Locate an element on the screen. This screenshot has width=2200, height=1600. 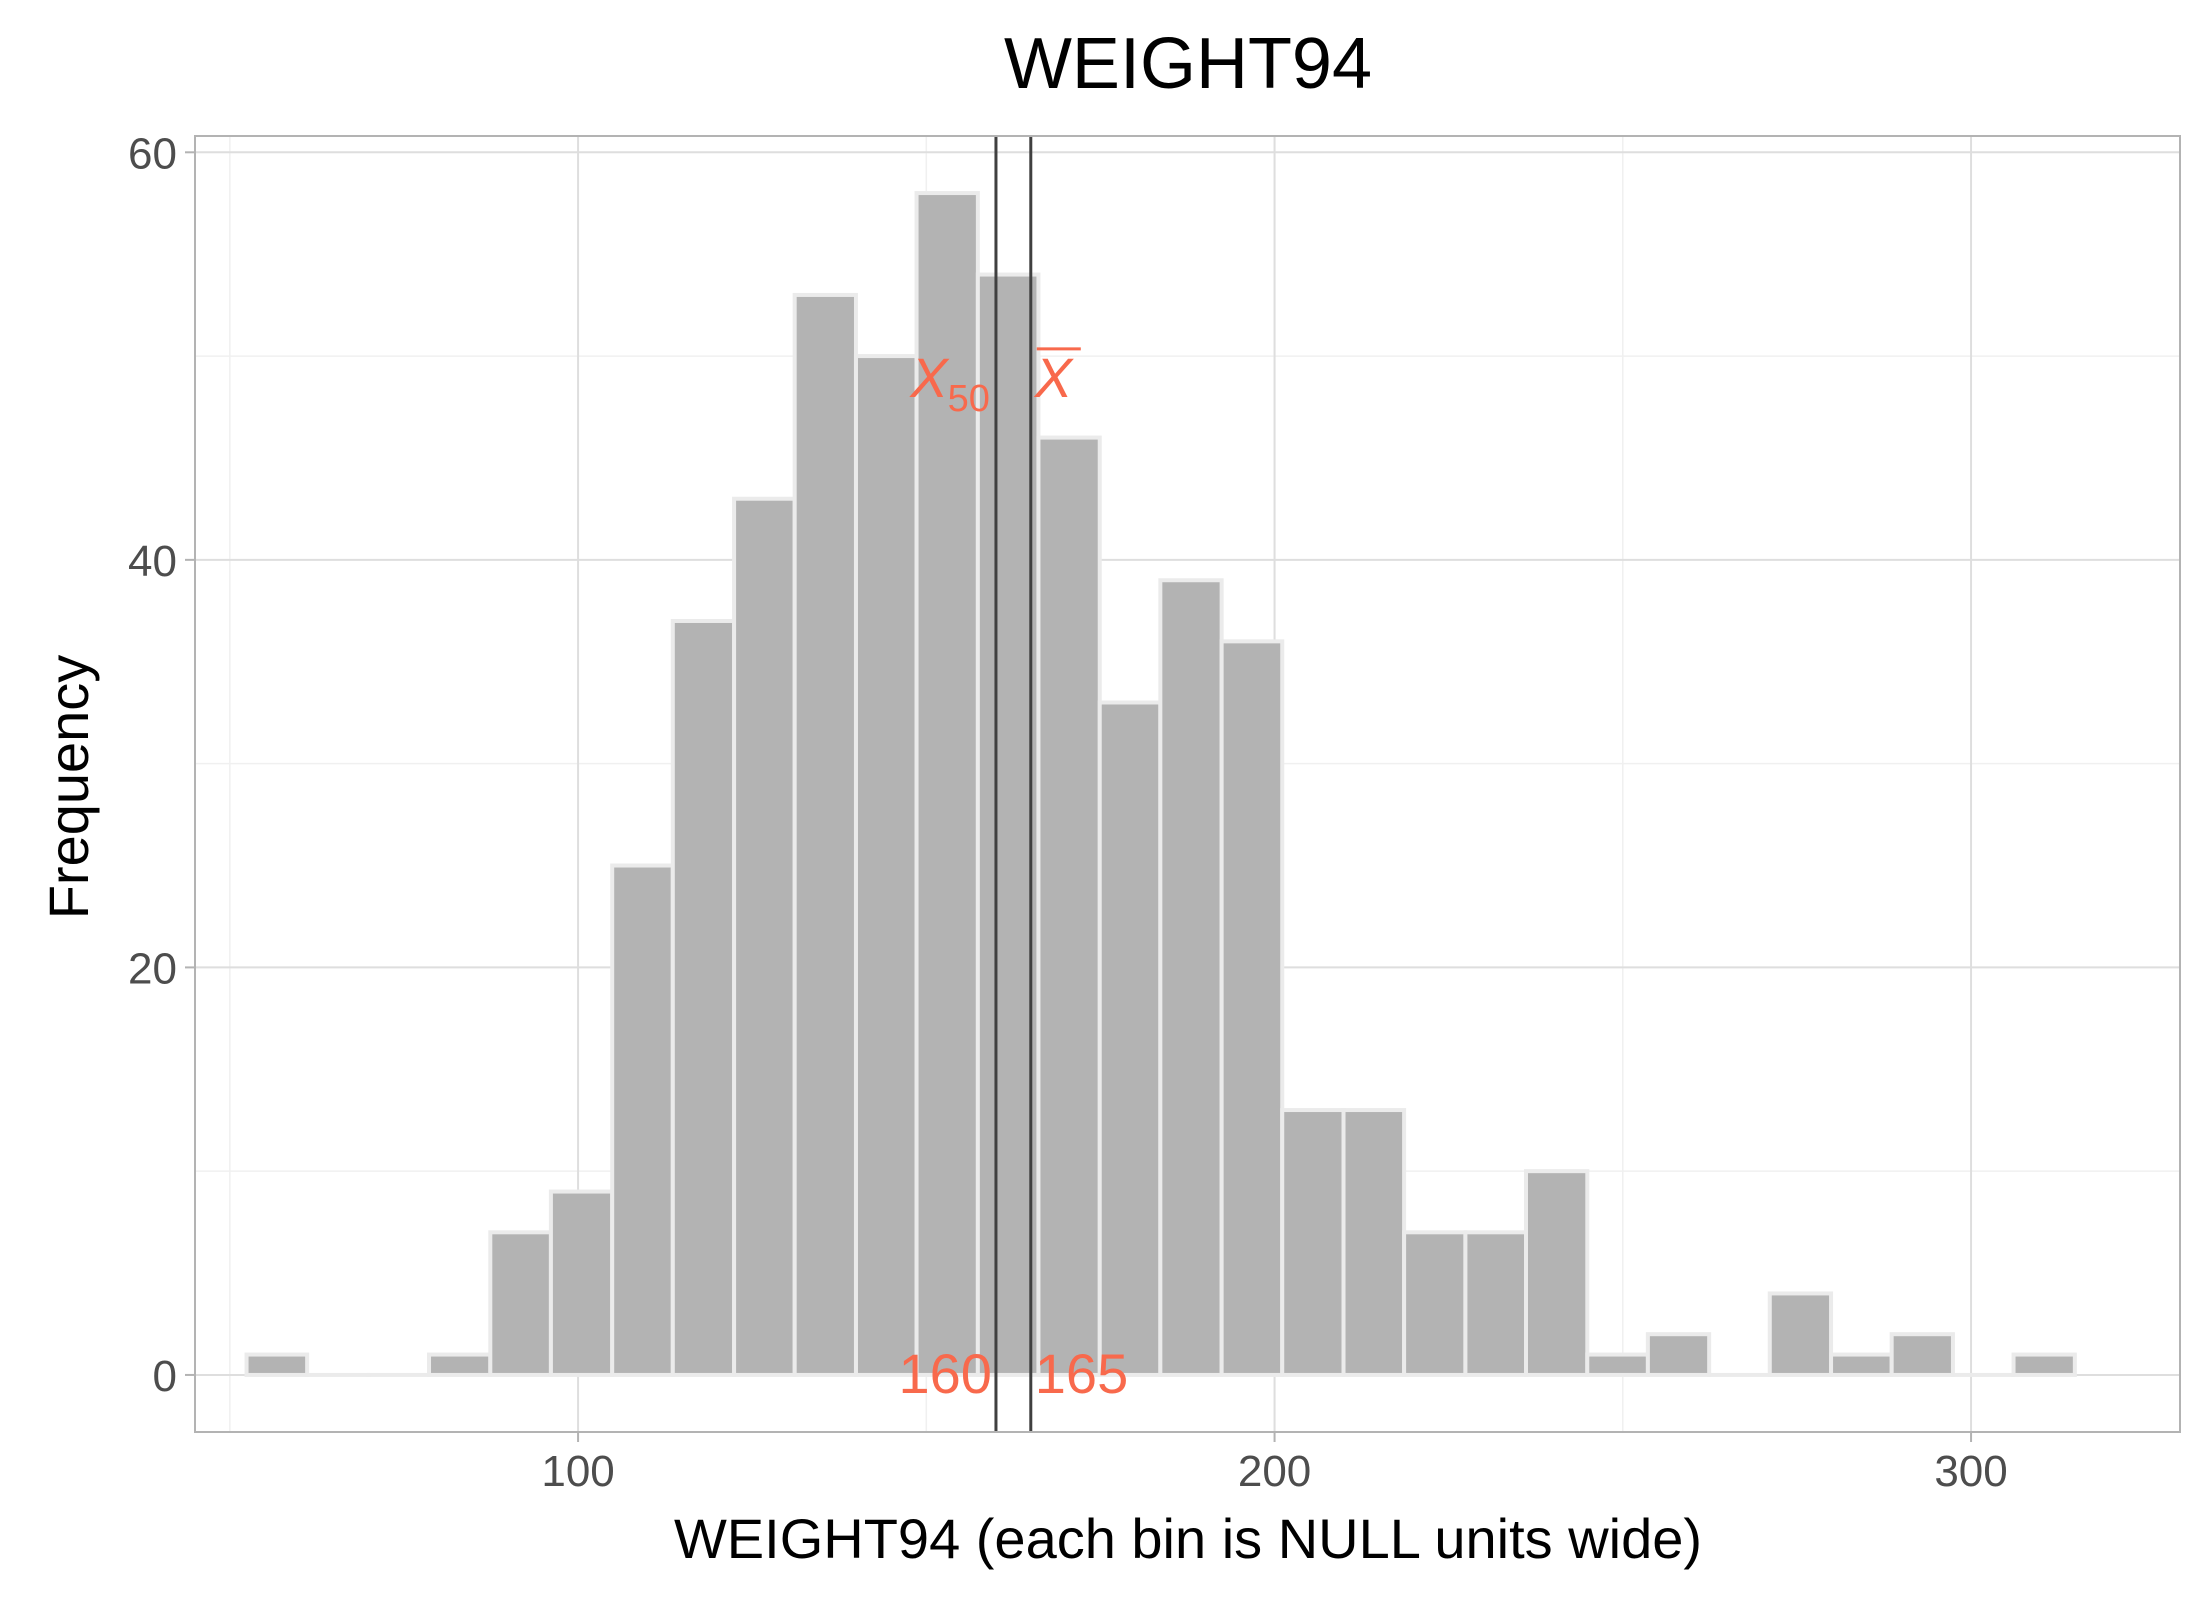
median-symbol-label: X50 is located at coordinates (949, 383).